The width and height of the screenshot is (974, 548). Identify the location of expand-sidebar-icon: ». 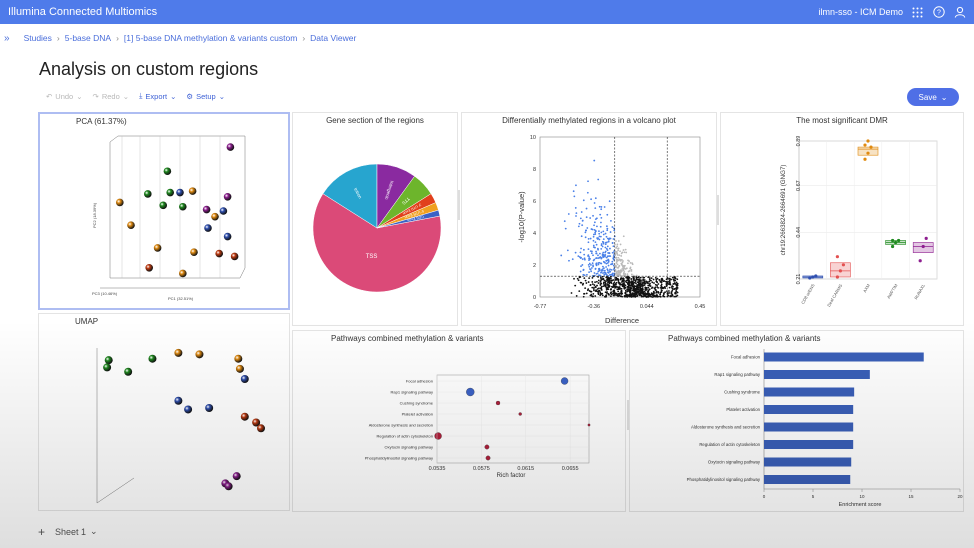
(7, 38).